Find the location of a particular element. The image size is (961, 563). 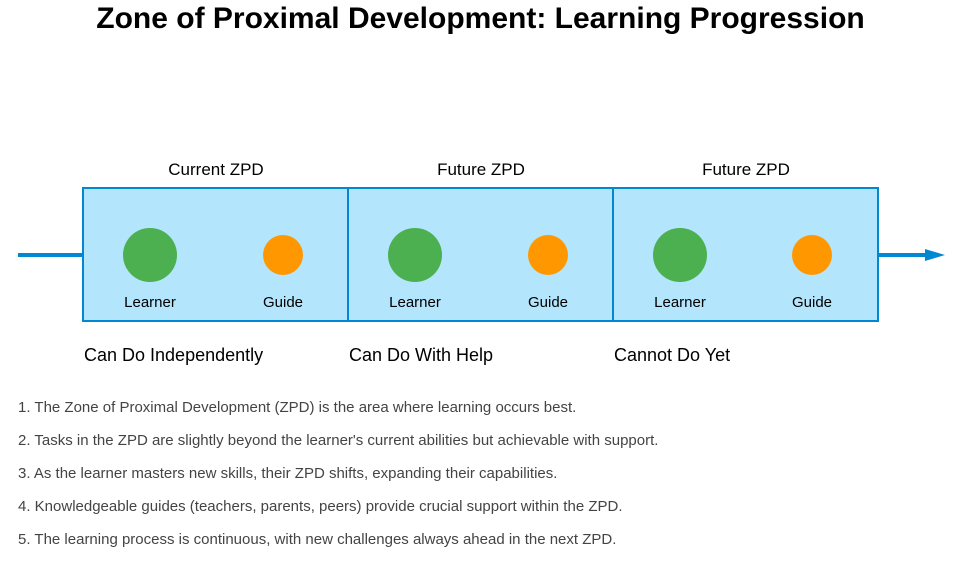

zone-future-2: Future ZPD Learner Guide Cannot Do Yet is located at coordinates (745, 262).